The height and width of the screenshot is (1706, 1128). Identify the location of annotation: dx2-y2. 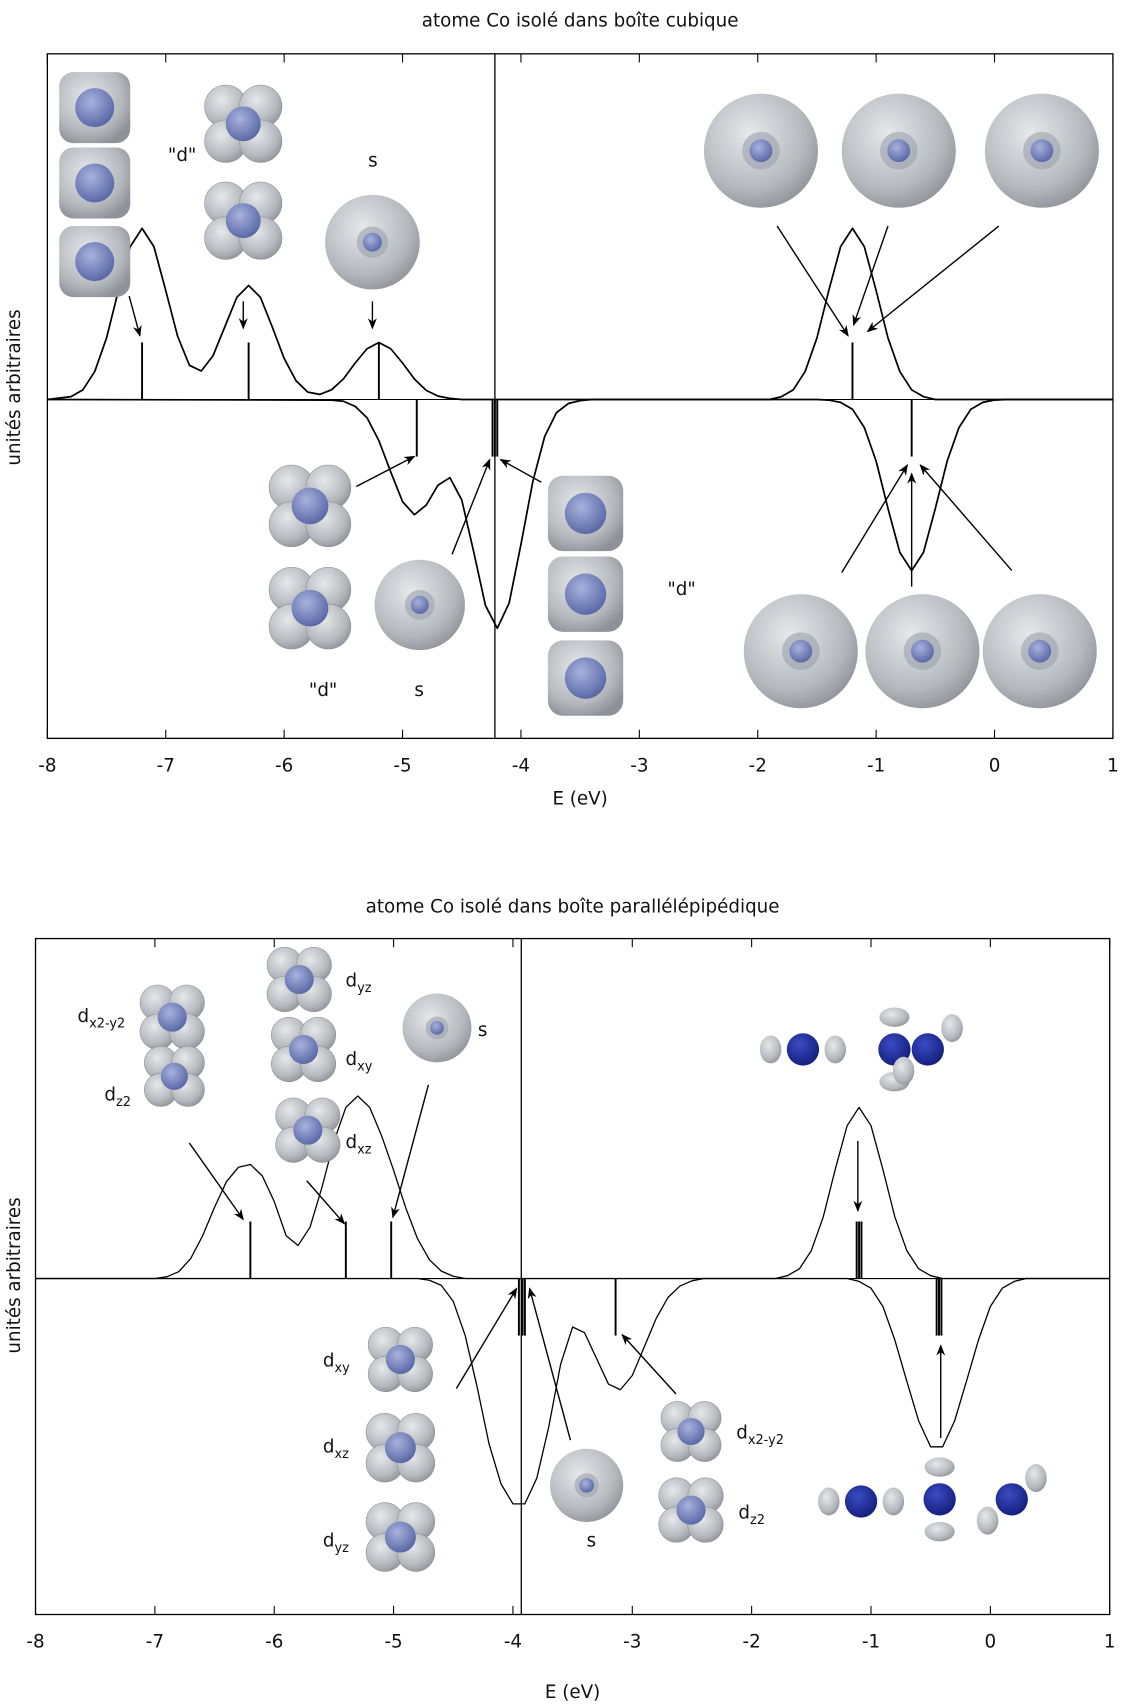
(101, 1018).